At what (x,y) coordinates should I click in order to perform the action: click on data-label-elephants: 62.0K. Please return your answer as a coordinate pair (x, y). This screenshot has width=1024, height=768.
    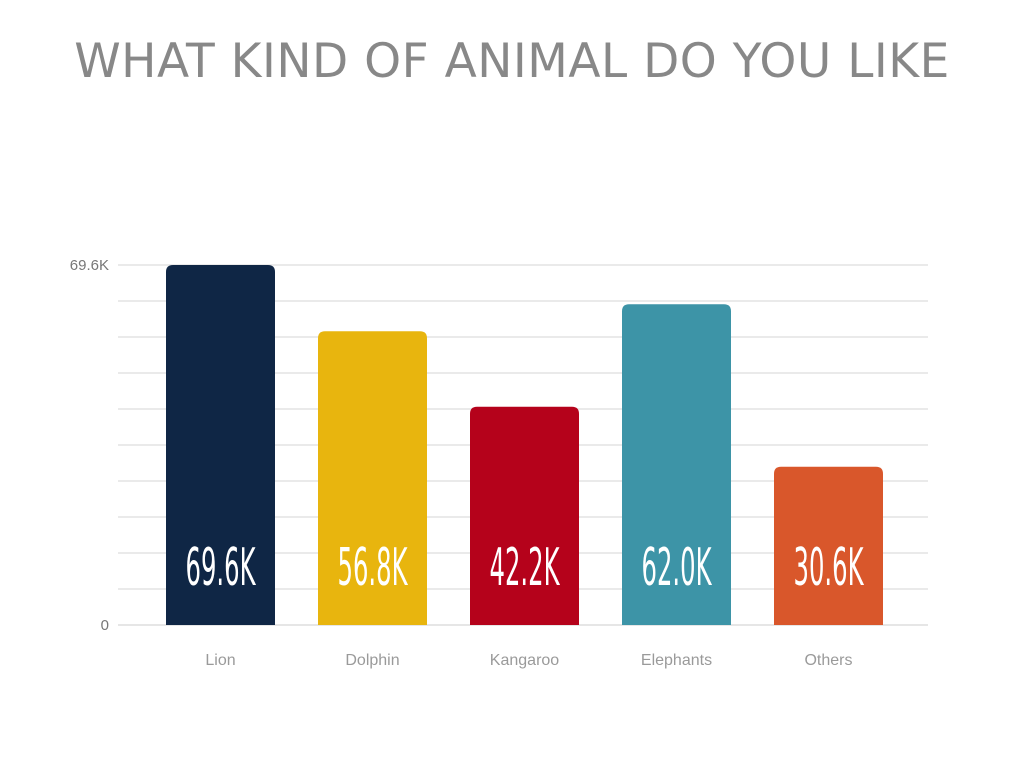
    Looking at the image, I should click on (677, 568).